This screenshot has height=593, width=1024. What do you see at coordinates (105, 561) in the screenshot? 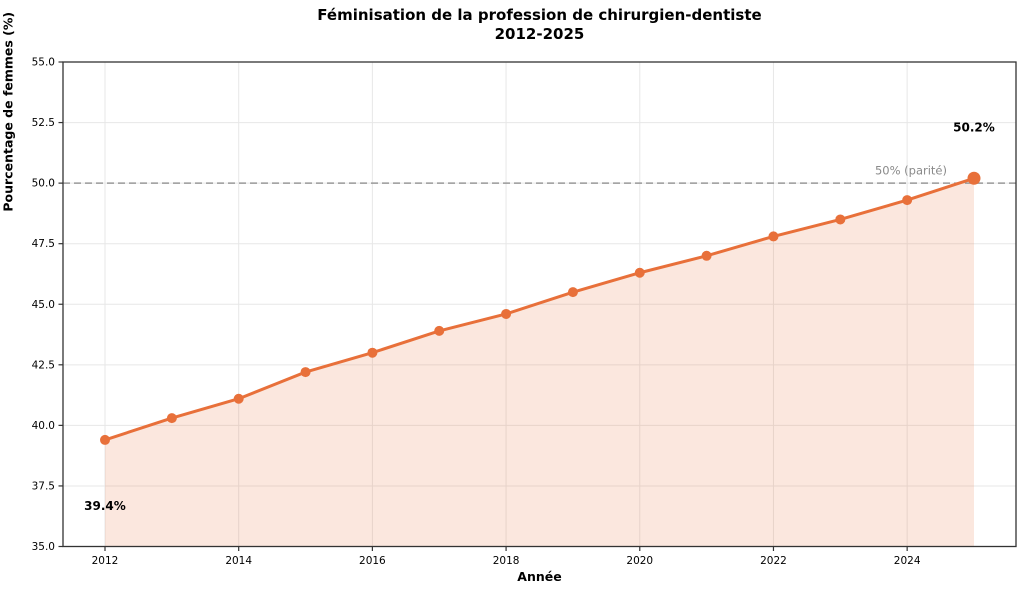
I see `x-tick-label: 2012` at bounding box center [105, 561].